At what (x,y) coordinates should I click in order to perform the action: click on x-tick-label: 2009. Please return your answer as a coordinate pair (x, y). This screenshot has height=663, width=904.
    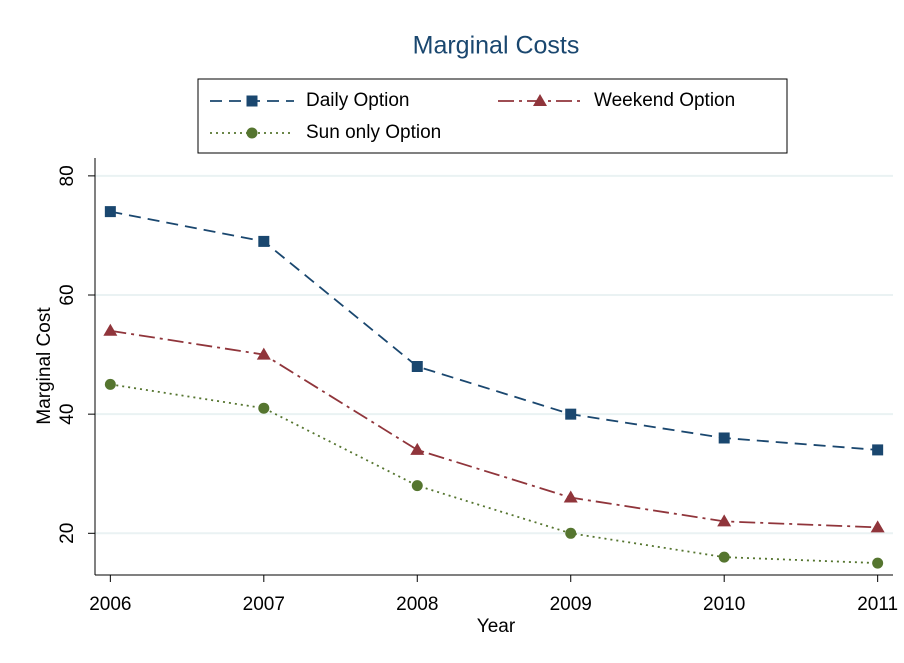
    Looking at the image, I should click on (571, 604).